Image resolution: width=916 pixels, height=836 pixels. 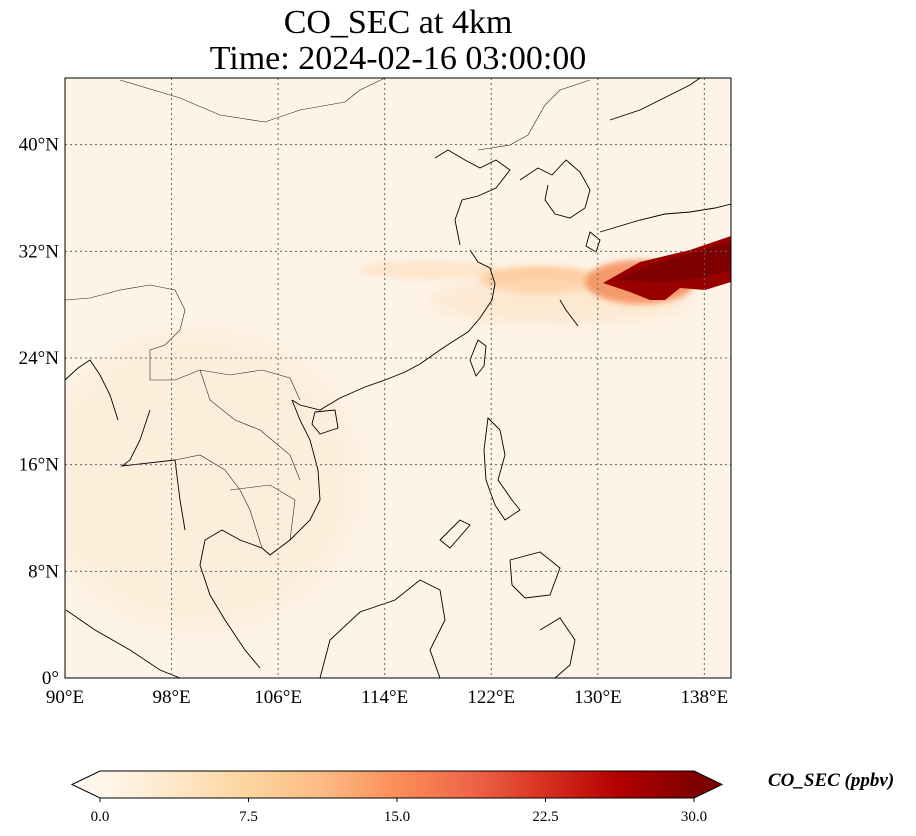 What do you see at coordinates (593, 242) in the screenshot?
I see `island-kyushu` at bounding box center [593, 242].